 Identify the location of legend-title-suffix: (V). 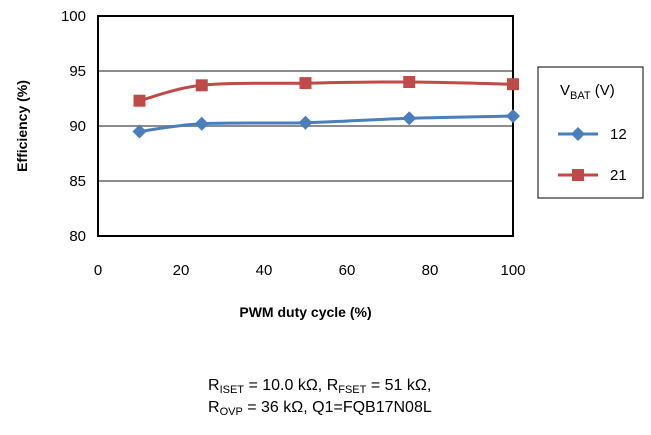
(603, 90).